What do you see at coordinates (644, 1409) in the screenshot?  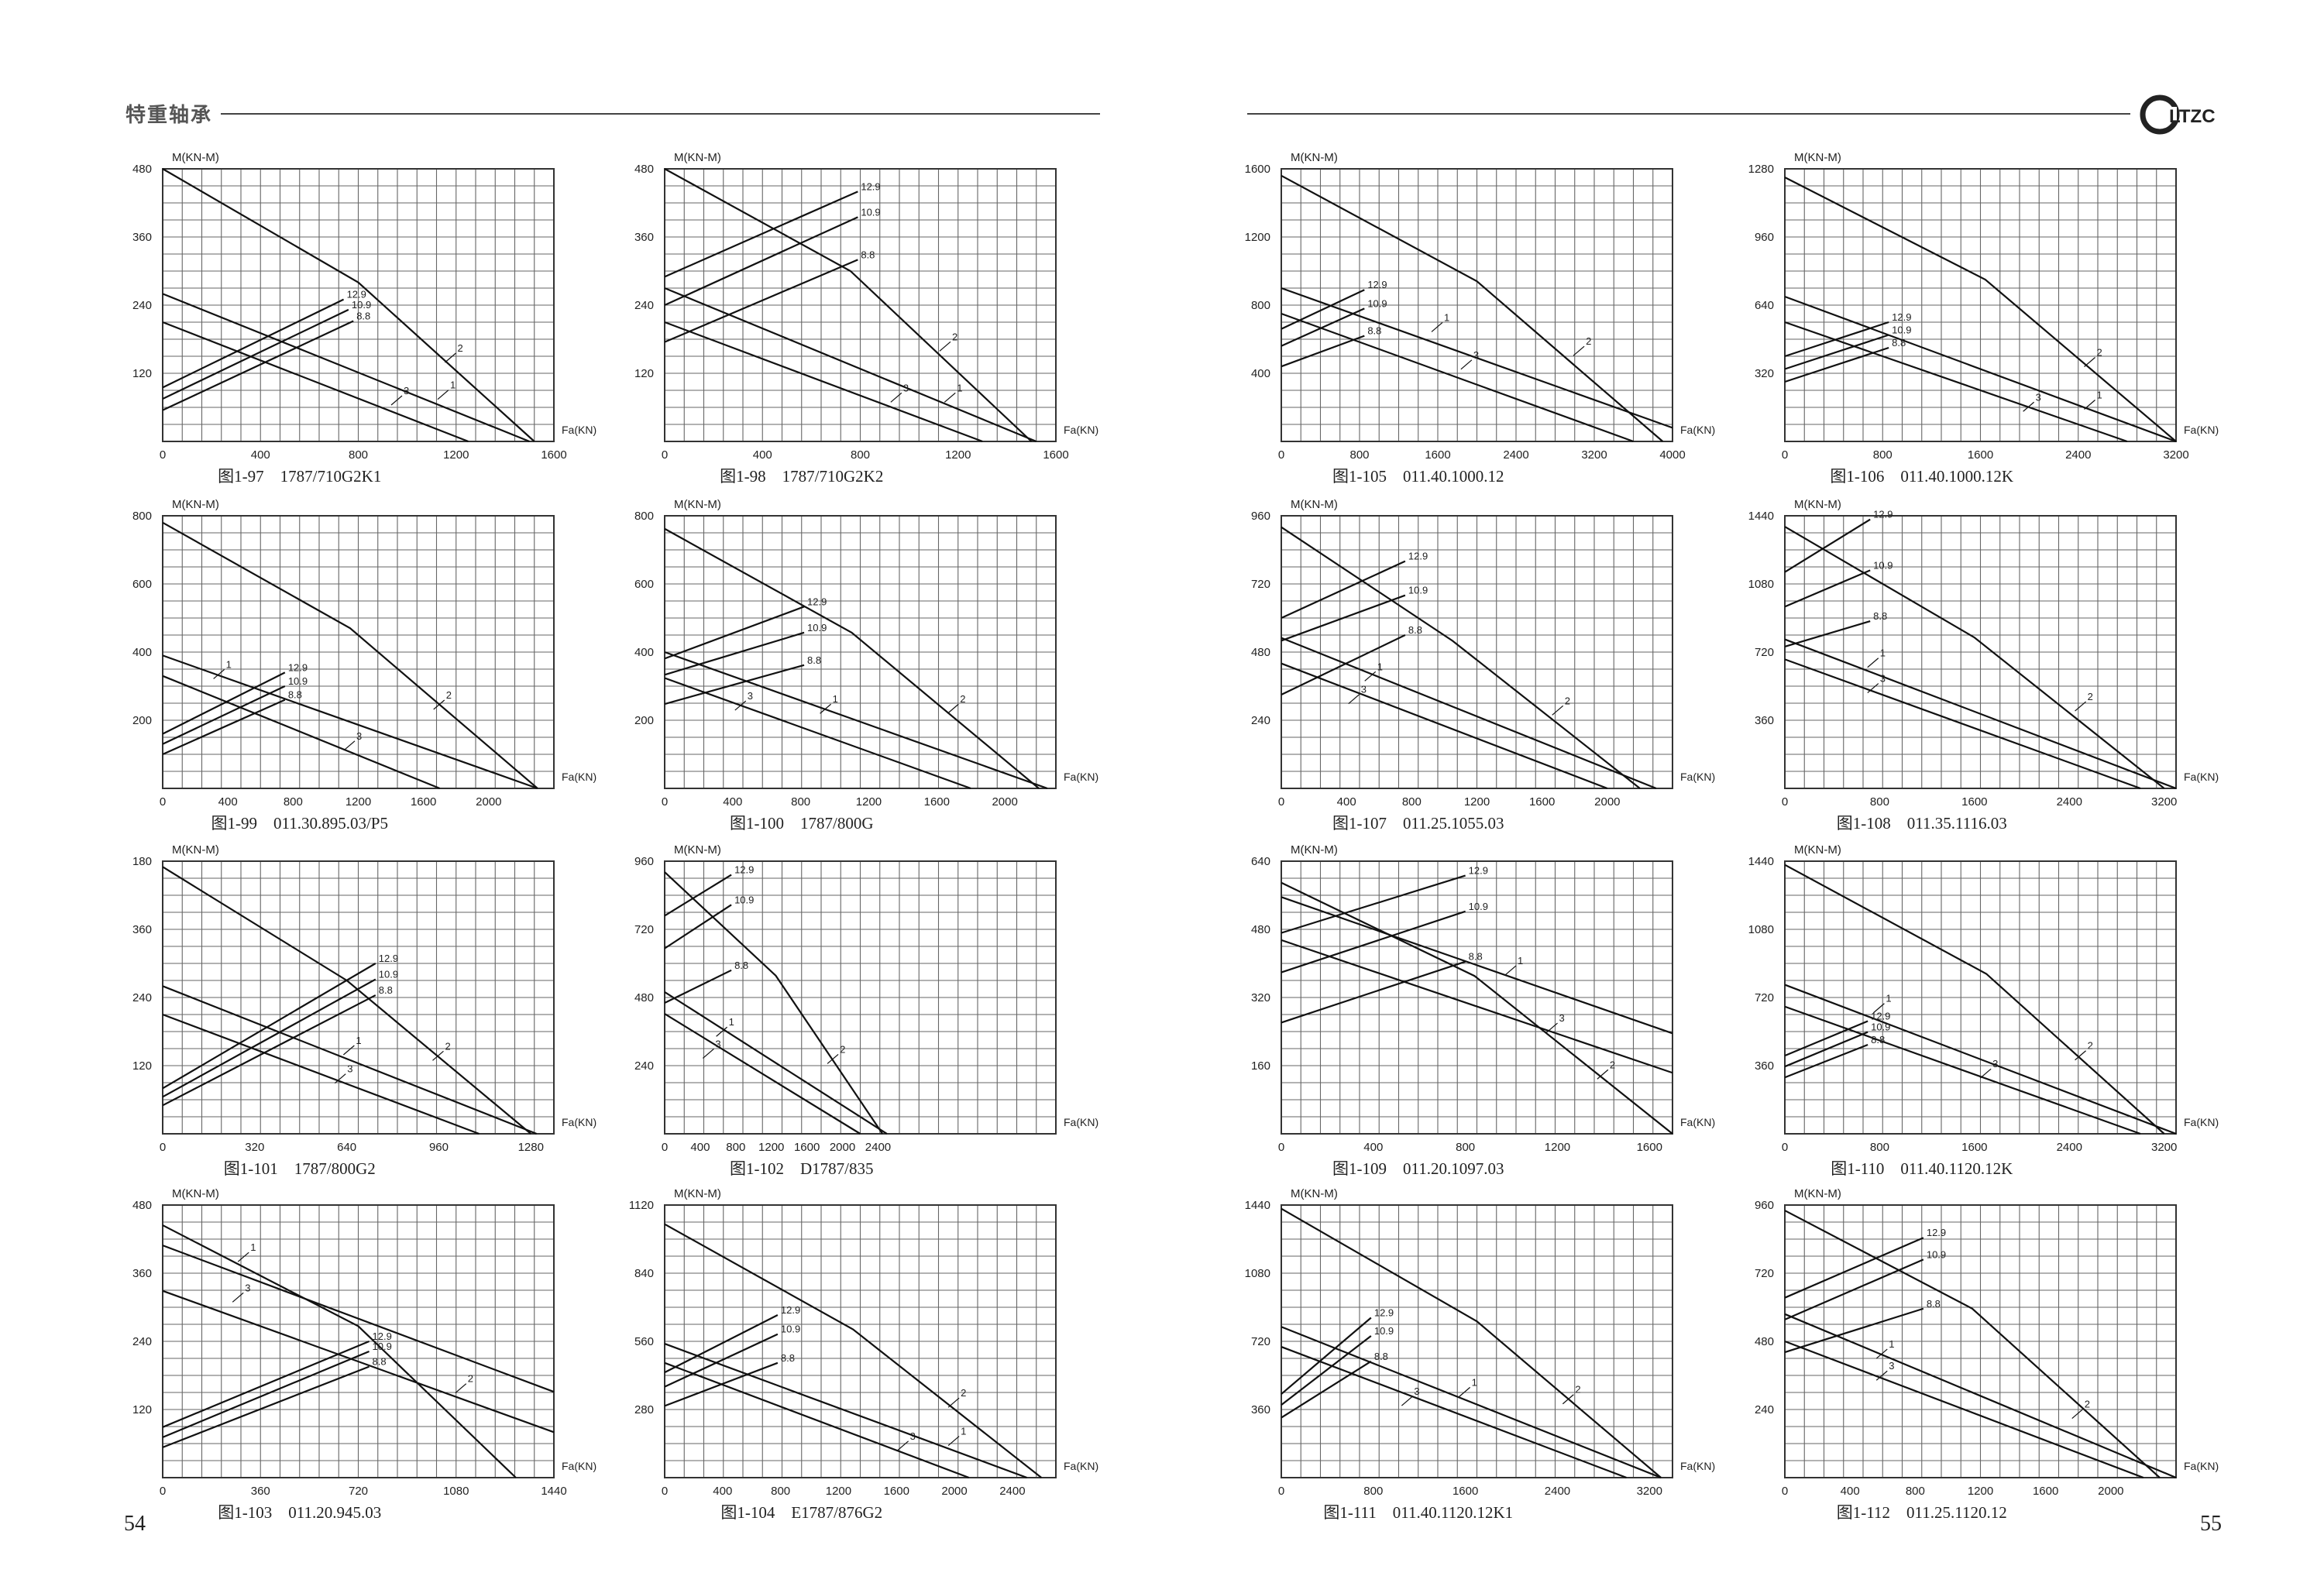 I see `y-tick-label: 280` at bounding box center [644, 1409].